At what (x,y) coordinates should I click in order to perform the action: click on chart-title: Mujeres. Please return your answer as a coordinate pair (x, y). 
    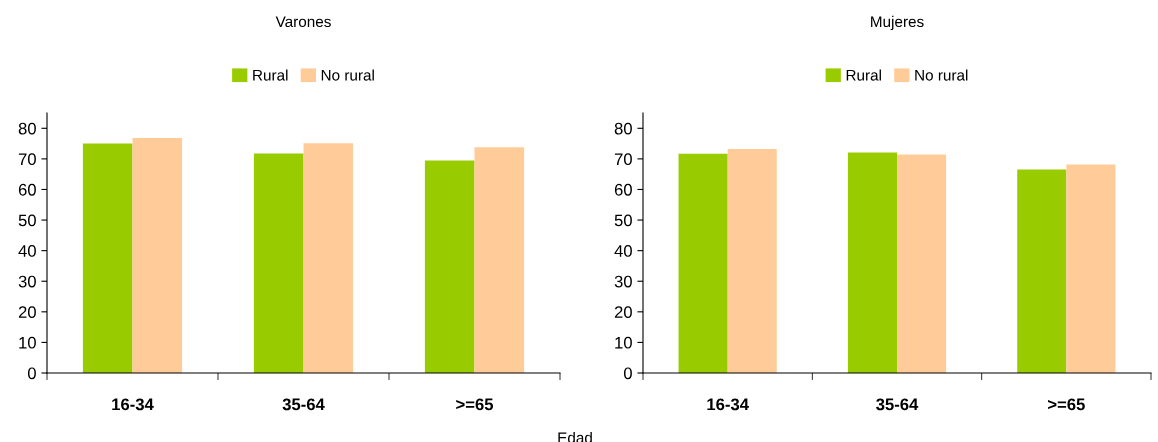
    Looking at the image, I should click on (897, 23).